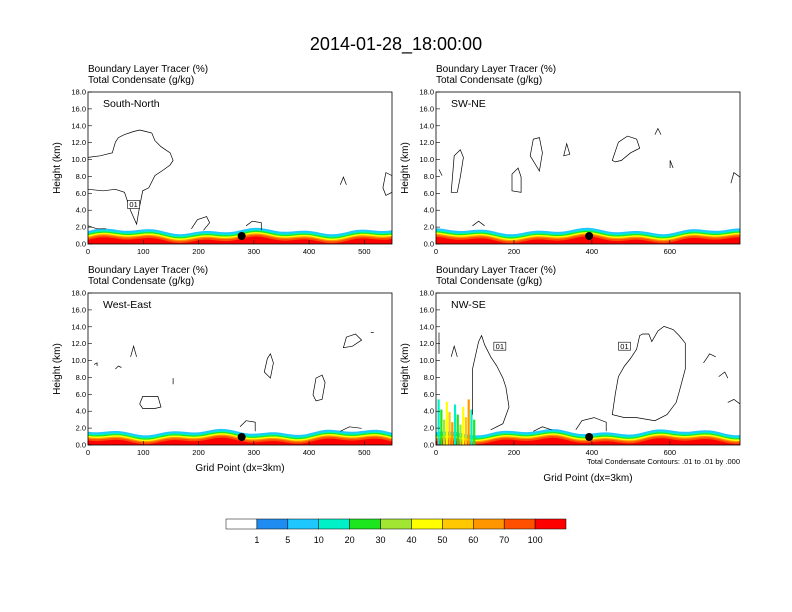 Image resolution: width=792 pixels, height=612 pixels. I want to click on x-axis-title: Grid Point (dx=3km), so click(587, 478).